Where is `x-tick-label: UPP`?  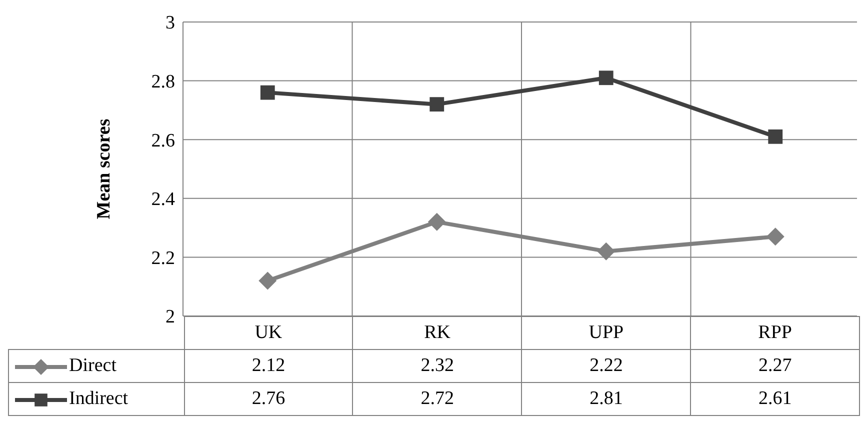
x-tick-label: UPP is located at coordinates (606, 333).